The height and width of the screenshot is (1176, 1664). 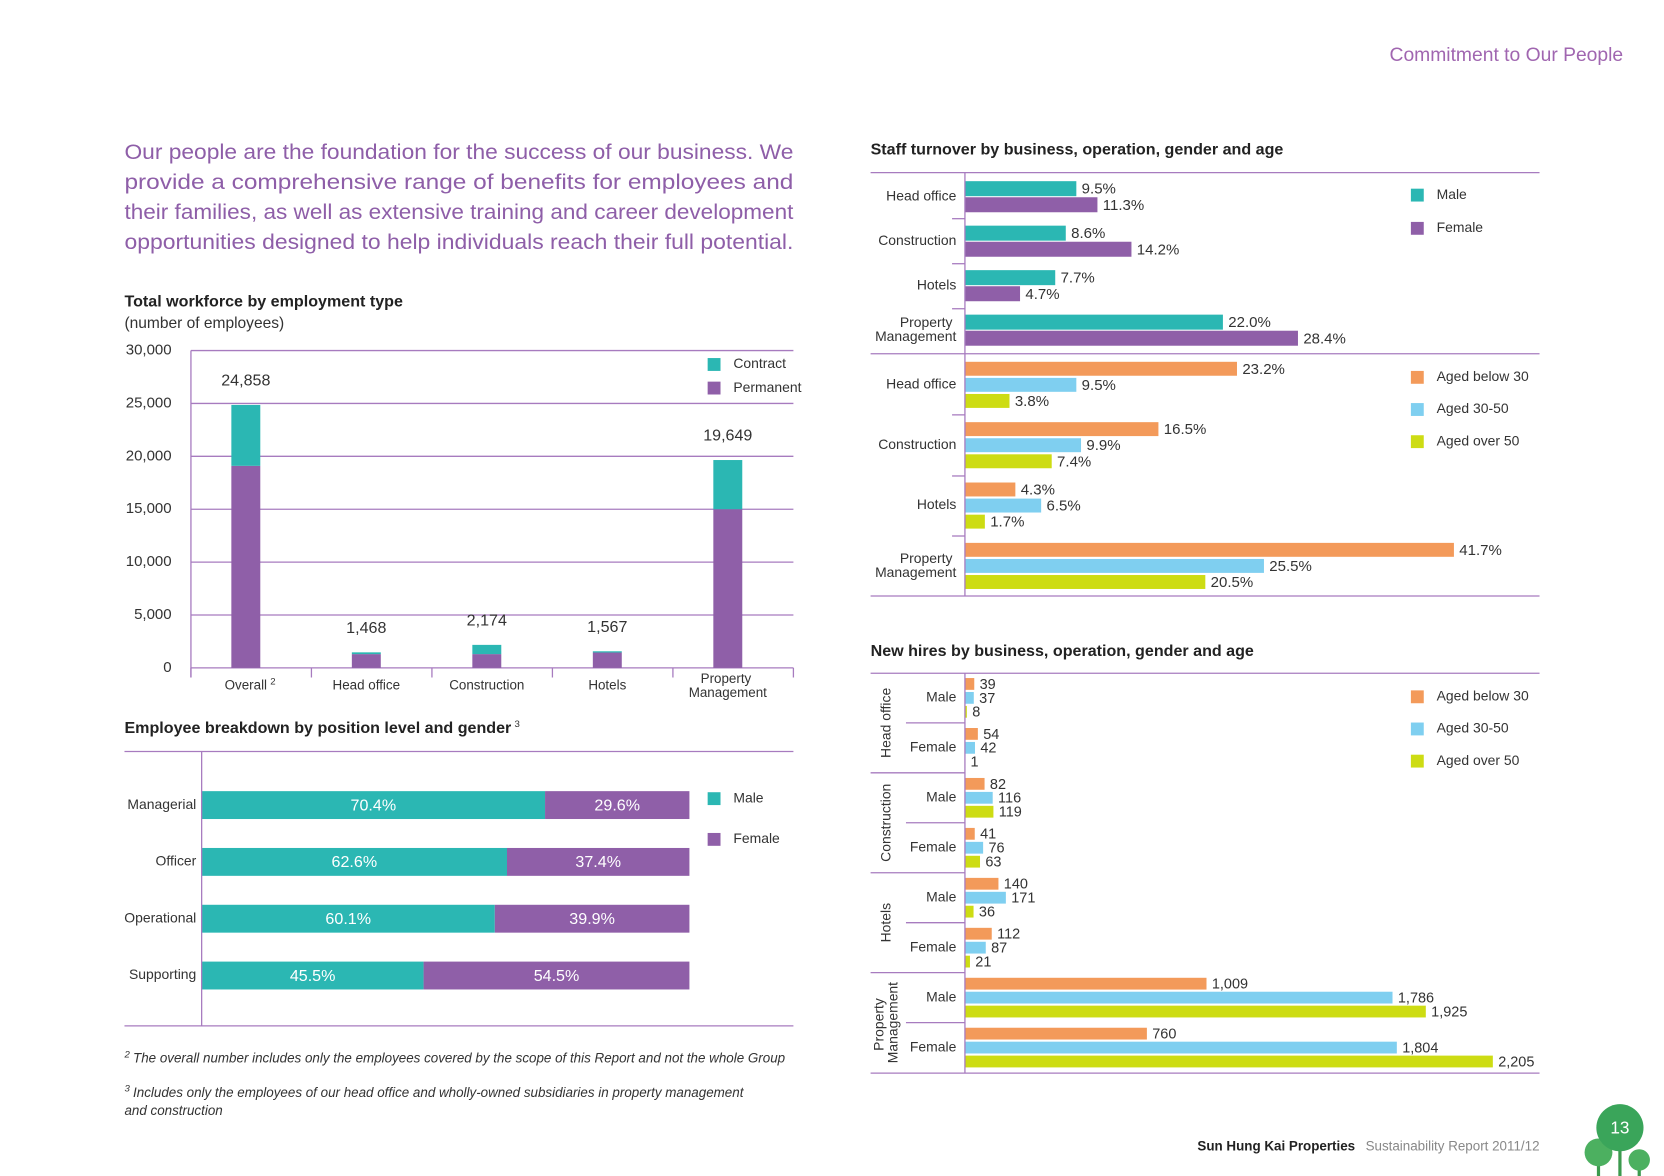 I want to click on footer-company: Sun Hung Kai Properties, so click(x=1276, y=1146).